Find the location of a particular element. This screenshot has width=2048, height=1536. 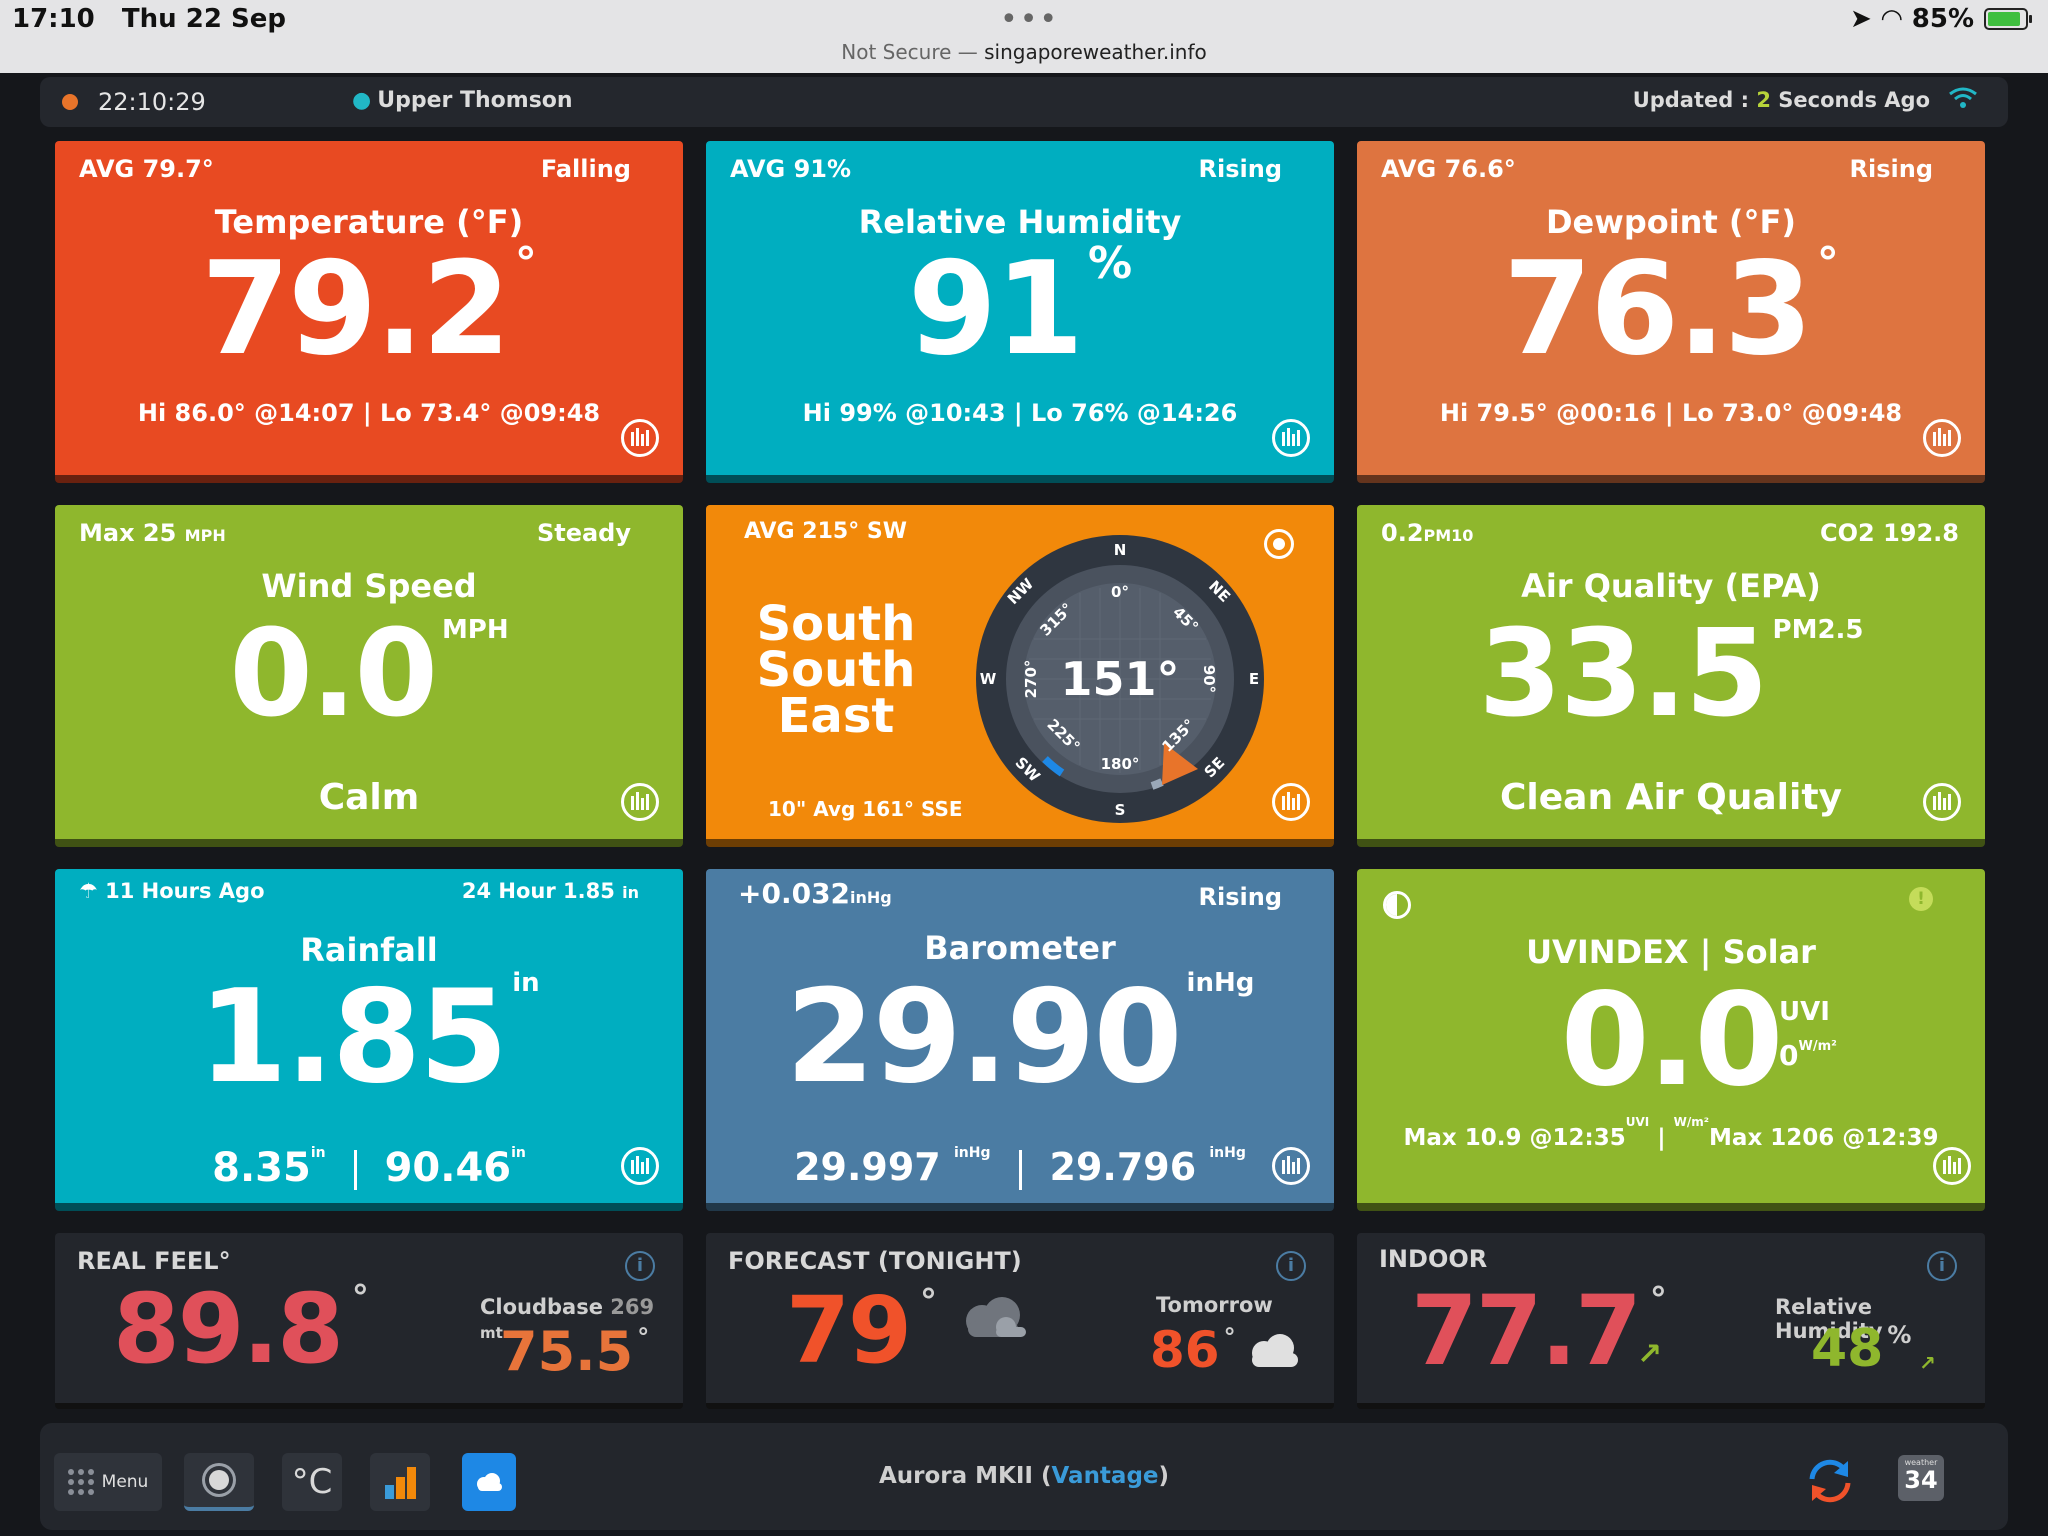

units-button: °C is located at coordinates (312, 1482).